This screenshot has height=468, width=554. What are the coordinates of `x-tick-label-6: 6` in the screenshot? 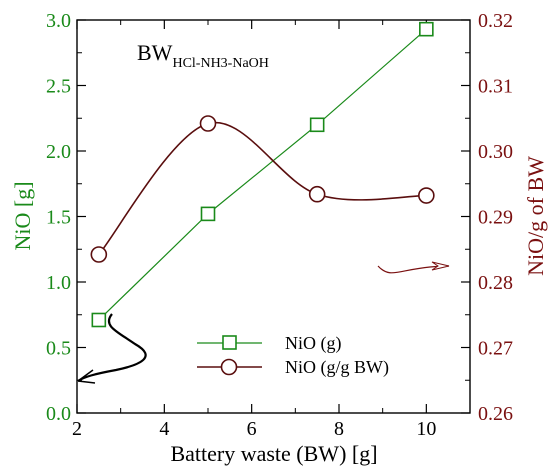 It's located at (252, 429).